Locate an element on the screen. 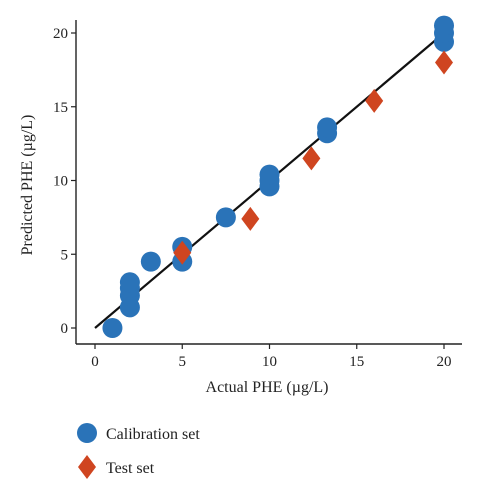  x-tick-label: 0 is located at coordinates (95, 362).